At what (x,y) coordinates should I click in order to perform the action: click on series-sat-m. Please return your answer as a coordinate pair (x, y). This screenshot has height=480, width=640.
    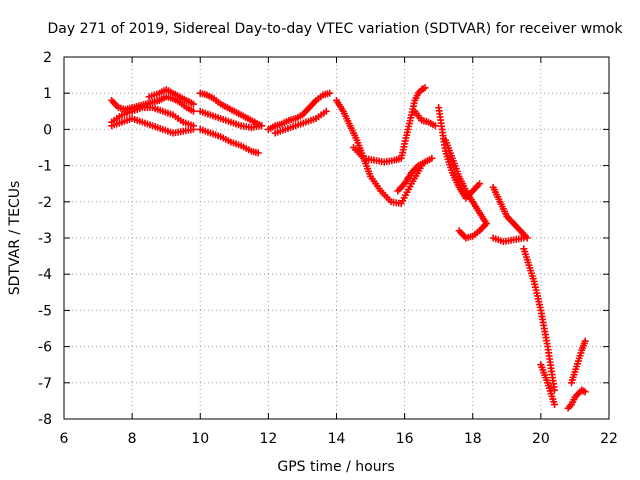
    Looking at the image, I should click on (425, 118).